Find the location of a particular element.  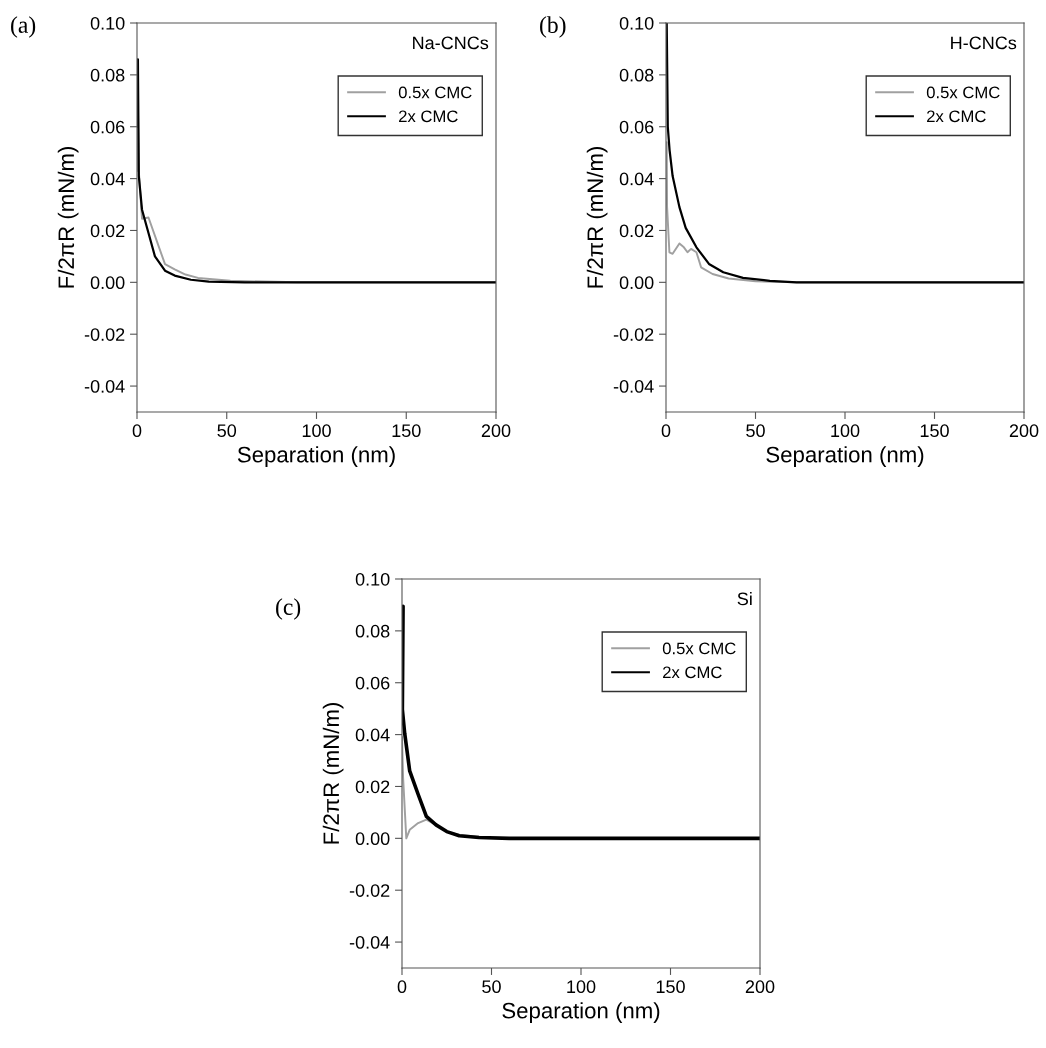

annotation: Si is located at coordinates (744, 598).